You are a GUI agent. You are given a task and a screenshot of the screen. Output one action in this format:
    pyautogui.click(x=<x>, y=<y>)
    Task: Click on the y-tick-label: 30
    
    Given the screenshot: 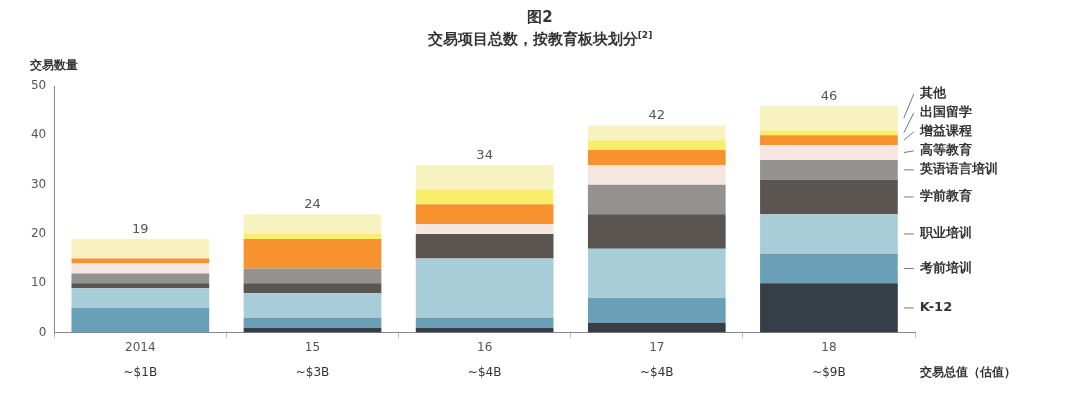 What is the action you would take?
    pyautogui.click(x=38, y=183)
    